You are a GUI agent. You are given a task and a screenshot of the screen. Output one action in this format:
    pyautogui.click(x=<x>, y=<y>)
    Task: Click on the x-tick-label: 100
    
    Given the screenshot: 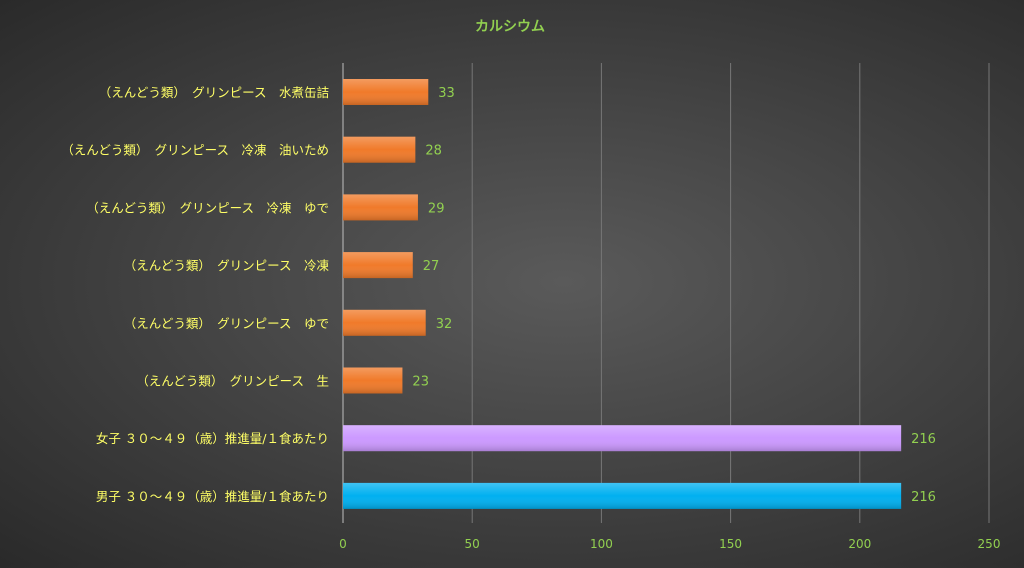 What is the action you would take?
    pyautogui.click(x=601, y=544)
    